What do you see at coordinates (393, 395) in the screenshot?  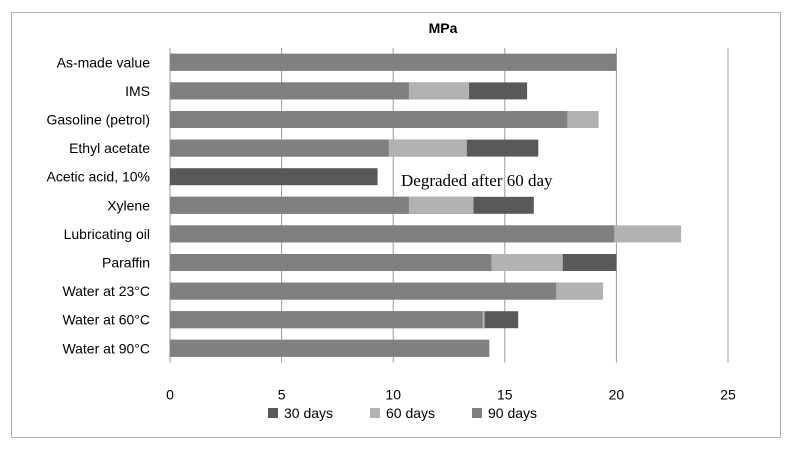 I see `x-tick-label: 10` at bounding box center [393, 395].